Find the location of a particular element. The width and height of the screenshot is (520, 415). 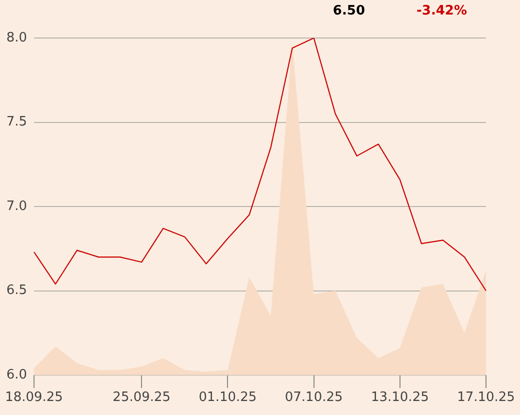

y-tick-label: 8.0 is located at coordinates (16, 38).